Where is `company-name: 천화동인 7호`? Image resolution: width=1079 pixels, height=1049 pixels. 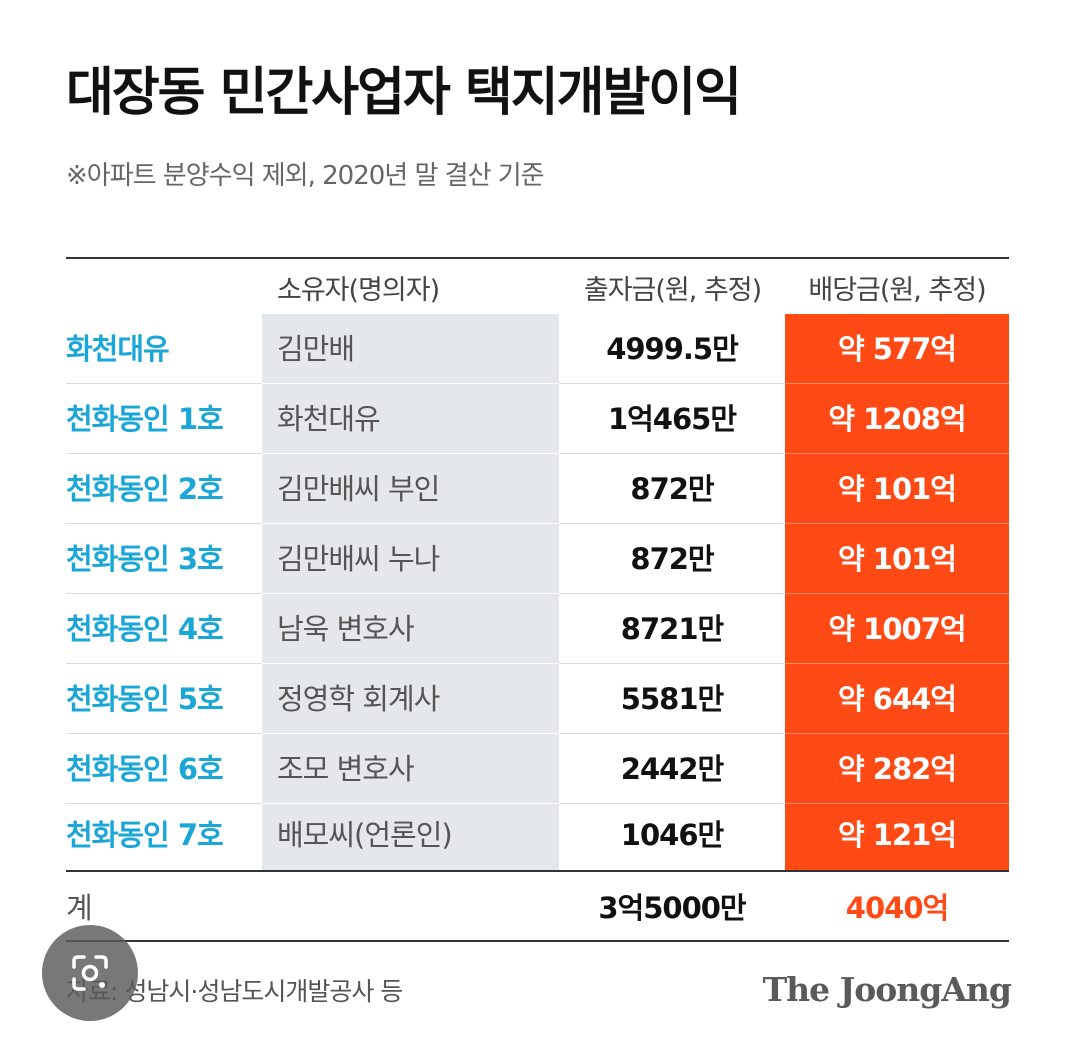
company-name: 천화동인 7호 is located at coordinates (145, 835).